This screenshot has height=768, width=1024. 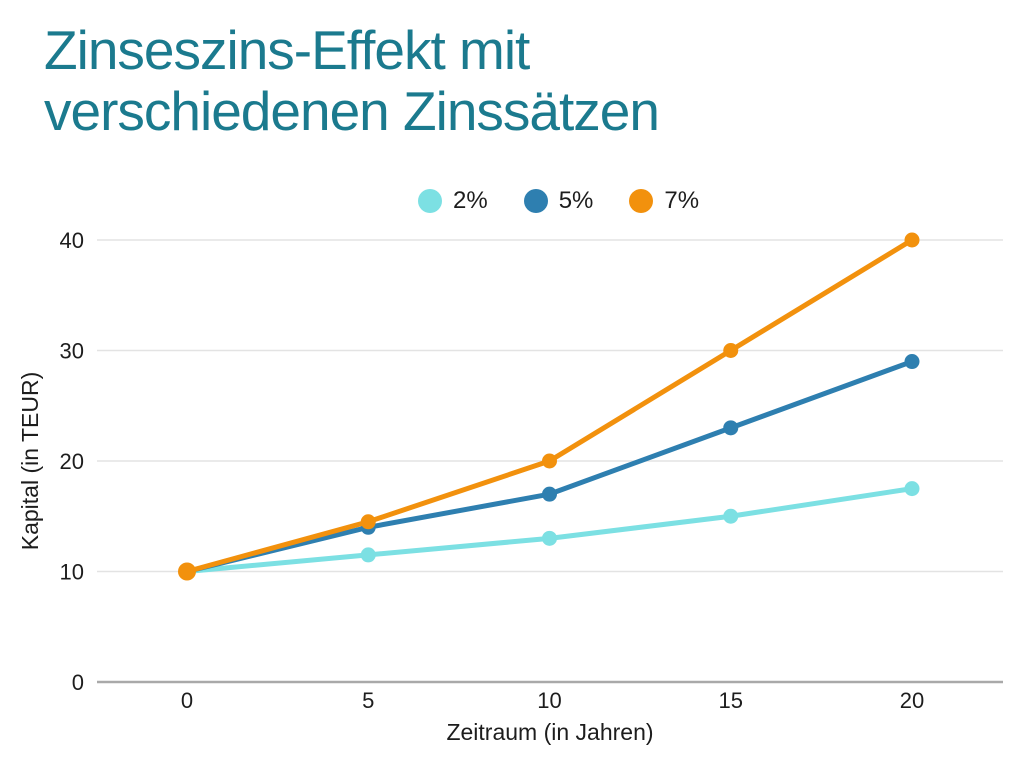 I want to click on legend-item-2pct: 2%, so click(x=453, y=201).